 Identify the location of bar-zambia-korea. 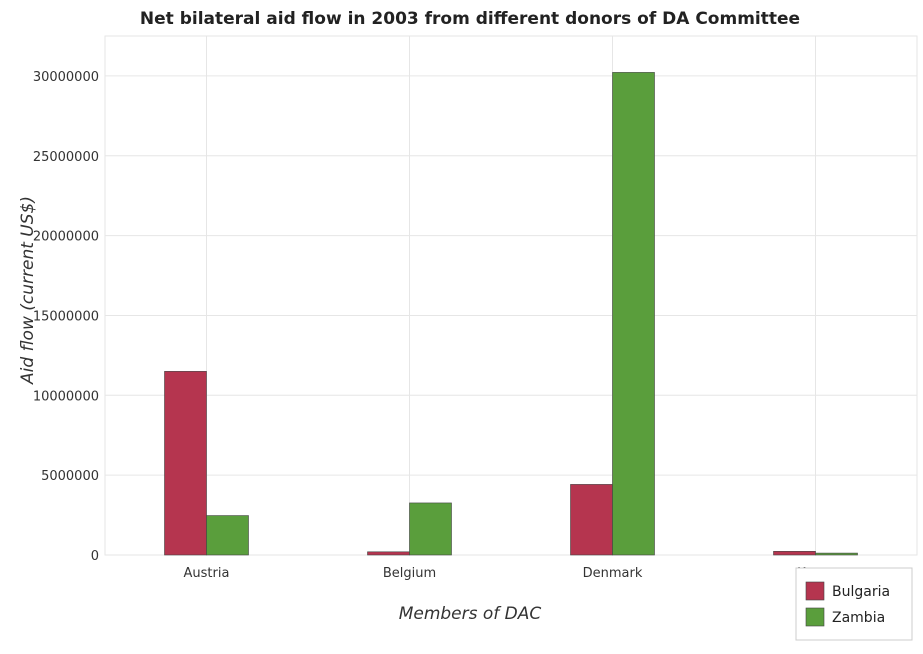
(836, 554).